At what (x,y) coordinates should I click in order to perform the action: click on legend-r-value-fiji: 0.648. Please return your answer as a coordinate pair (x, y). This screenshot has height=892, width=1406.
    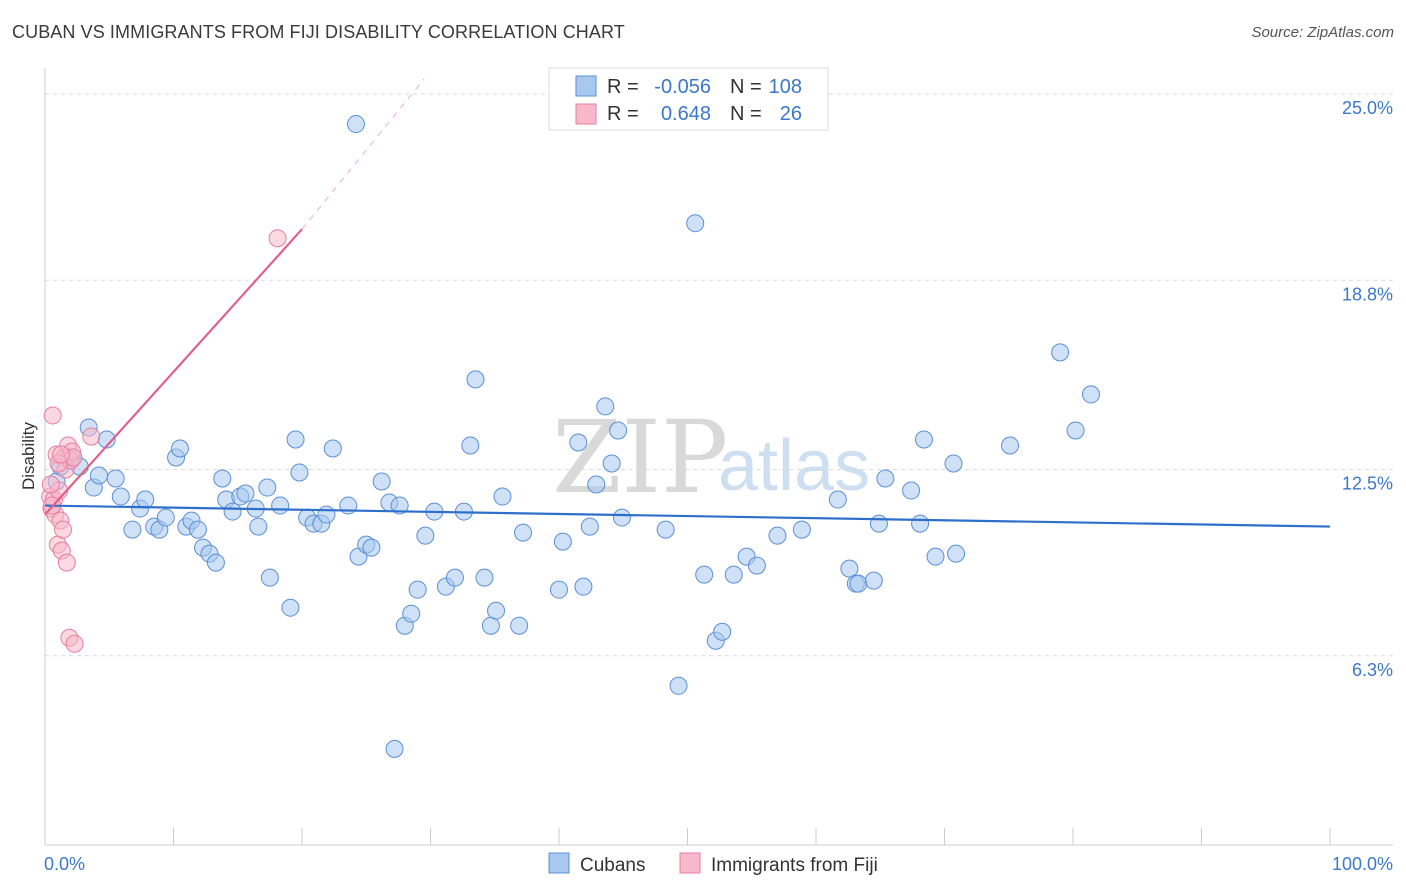
    Looking at the image, I should click on (686, 114).